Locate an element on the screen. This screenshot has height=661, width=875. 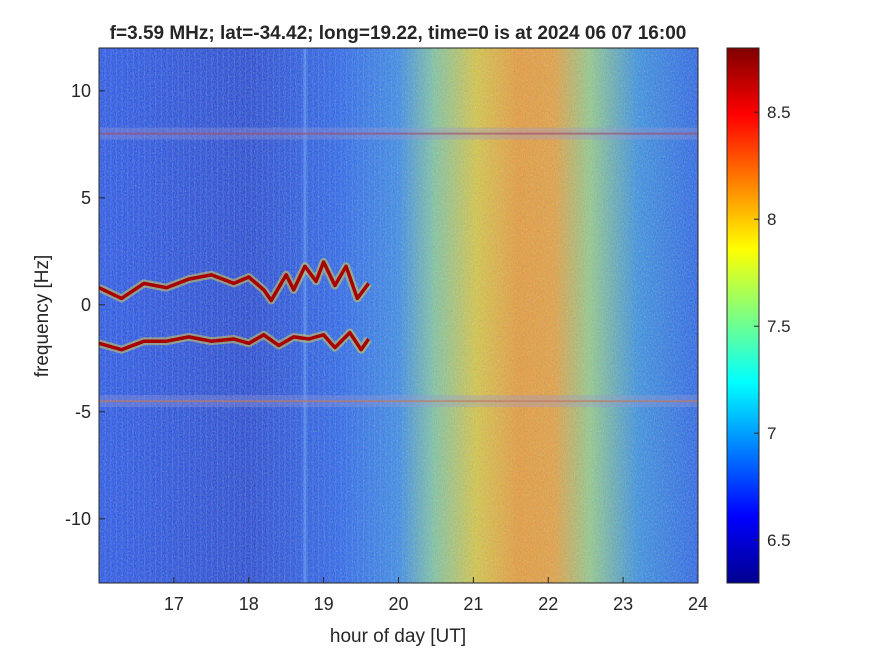
colorbar-tick-label: 8 is located at coordinates (771, 219).